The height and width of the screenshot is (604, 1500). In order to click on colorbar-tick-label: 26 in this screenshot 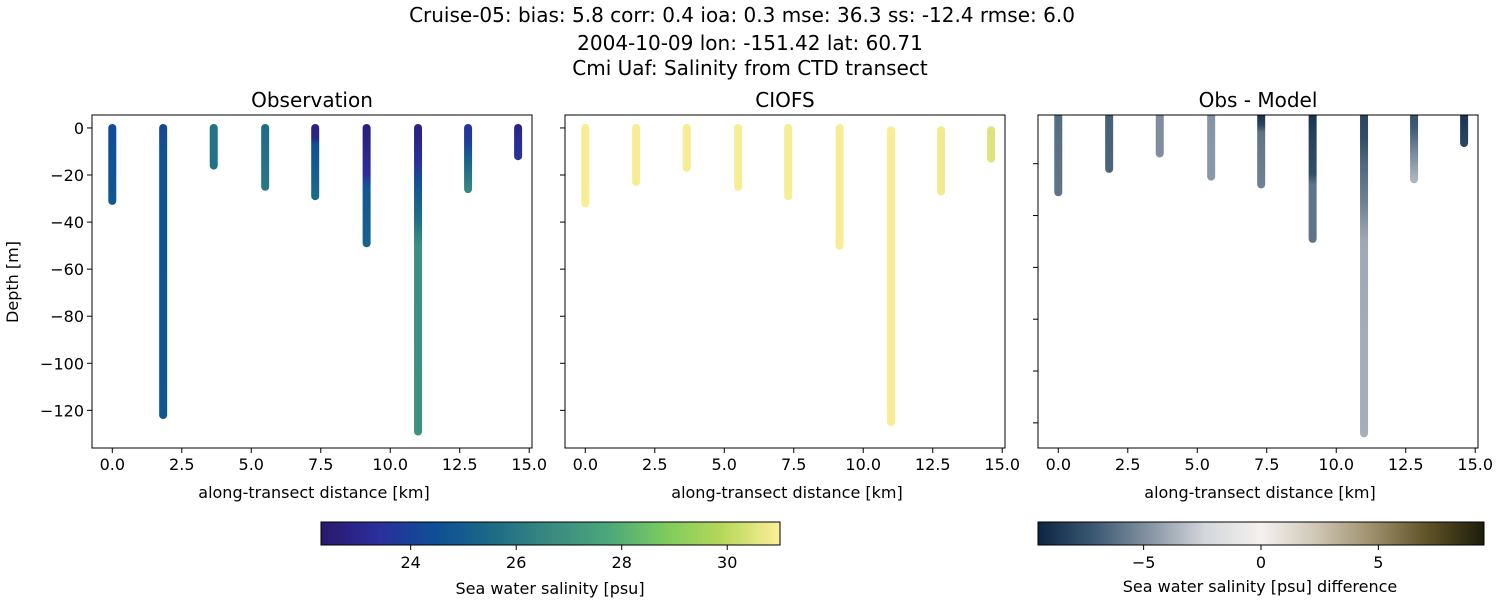, I will do `click(516, 562)`.